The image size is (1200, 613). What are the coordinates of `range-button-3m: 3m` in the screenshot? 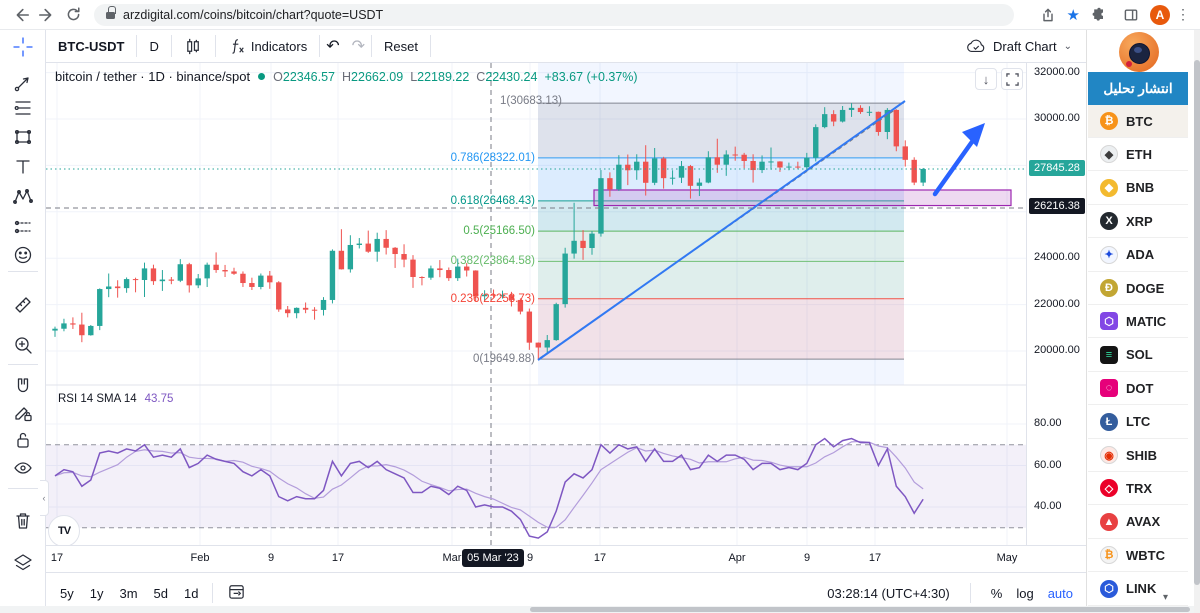 It's located at (128, 593).